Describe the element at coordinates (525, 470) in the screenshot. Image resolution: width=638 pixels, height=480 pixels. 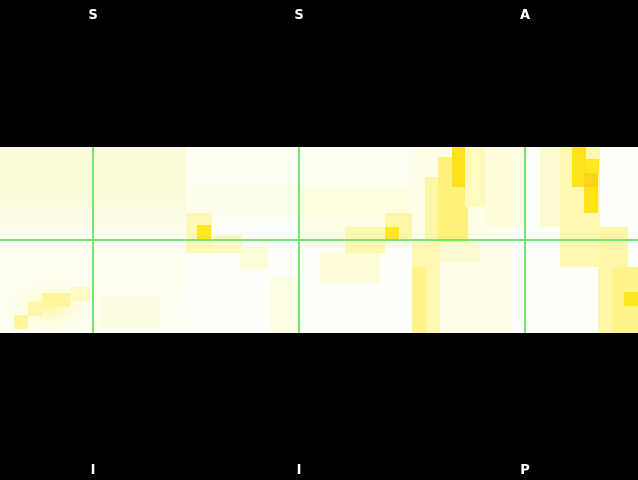
I see `orientation-label-posterior: P` at that location.